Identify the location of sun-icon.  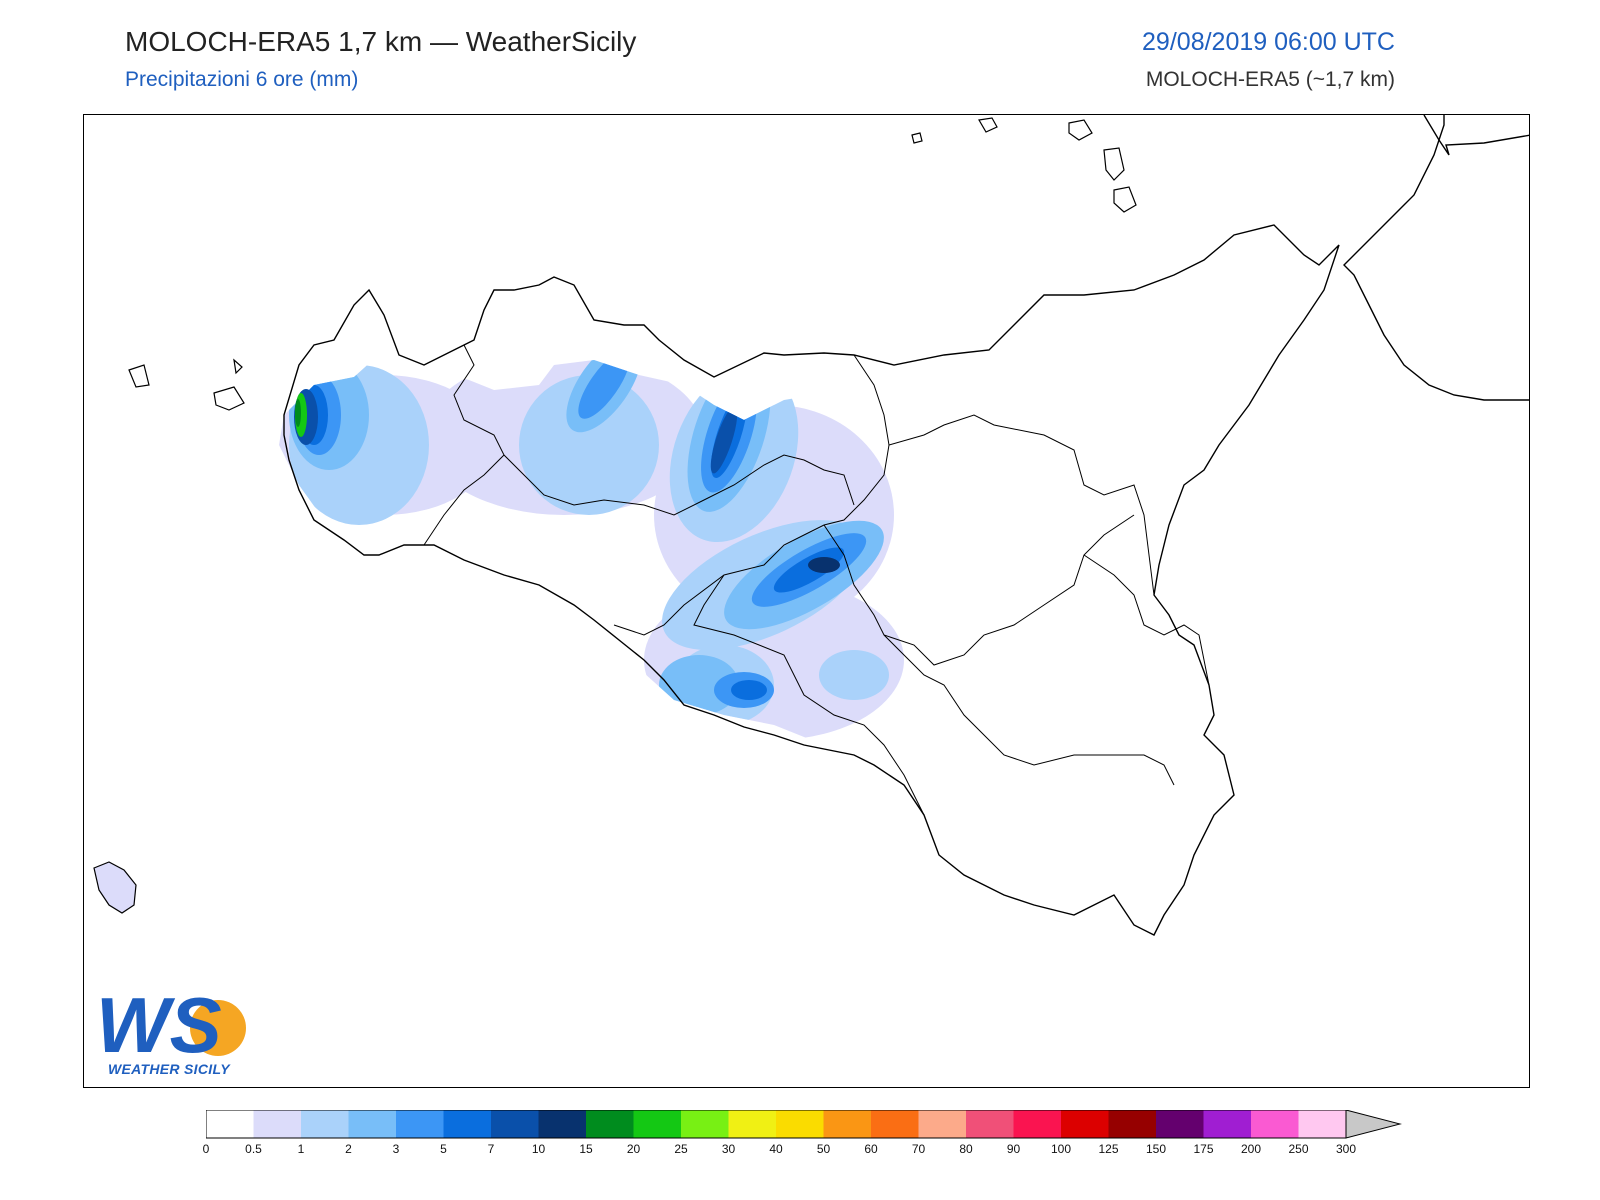
(218, 1028).